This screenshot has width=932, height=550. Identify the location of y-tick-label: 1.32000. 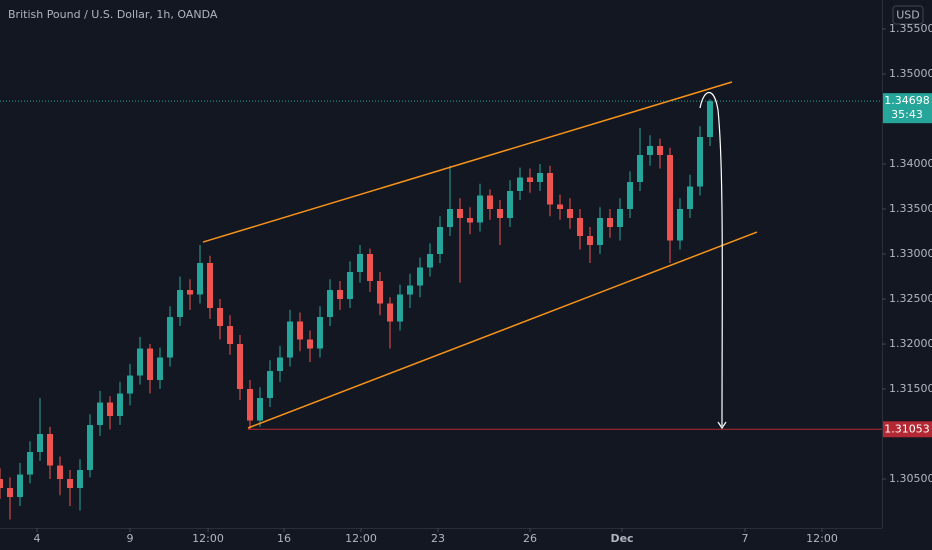
(910, 343).